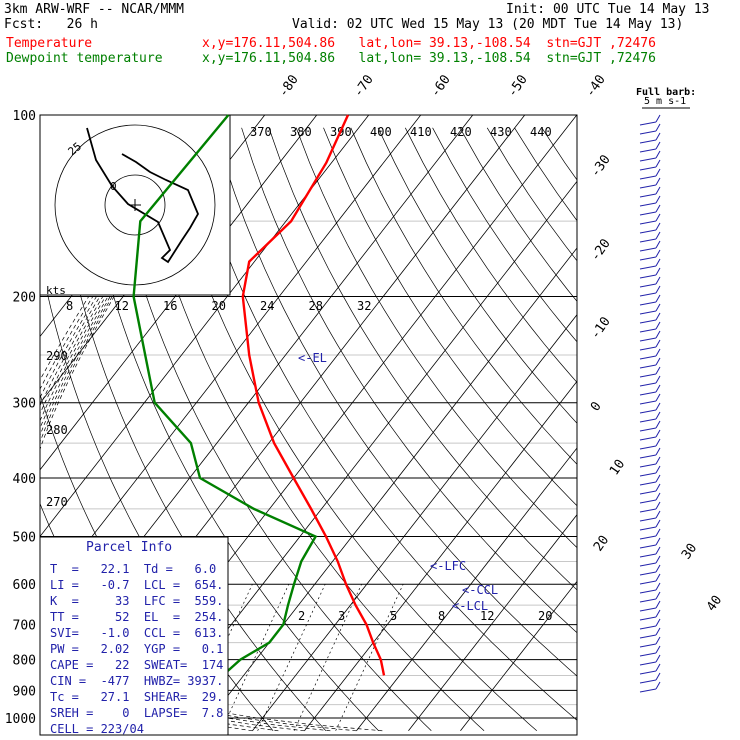  Describe the element at coordinates (84, 58) in the screenshot. I see `dewpoint-legend: Dewpoint temperature` at that location.